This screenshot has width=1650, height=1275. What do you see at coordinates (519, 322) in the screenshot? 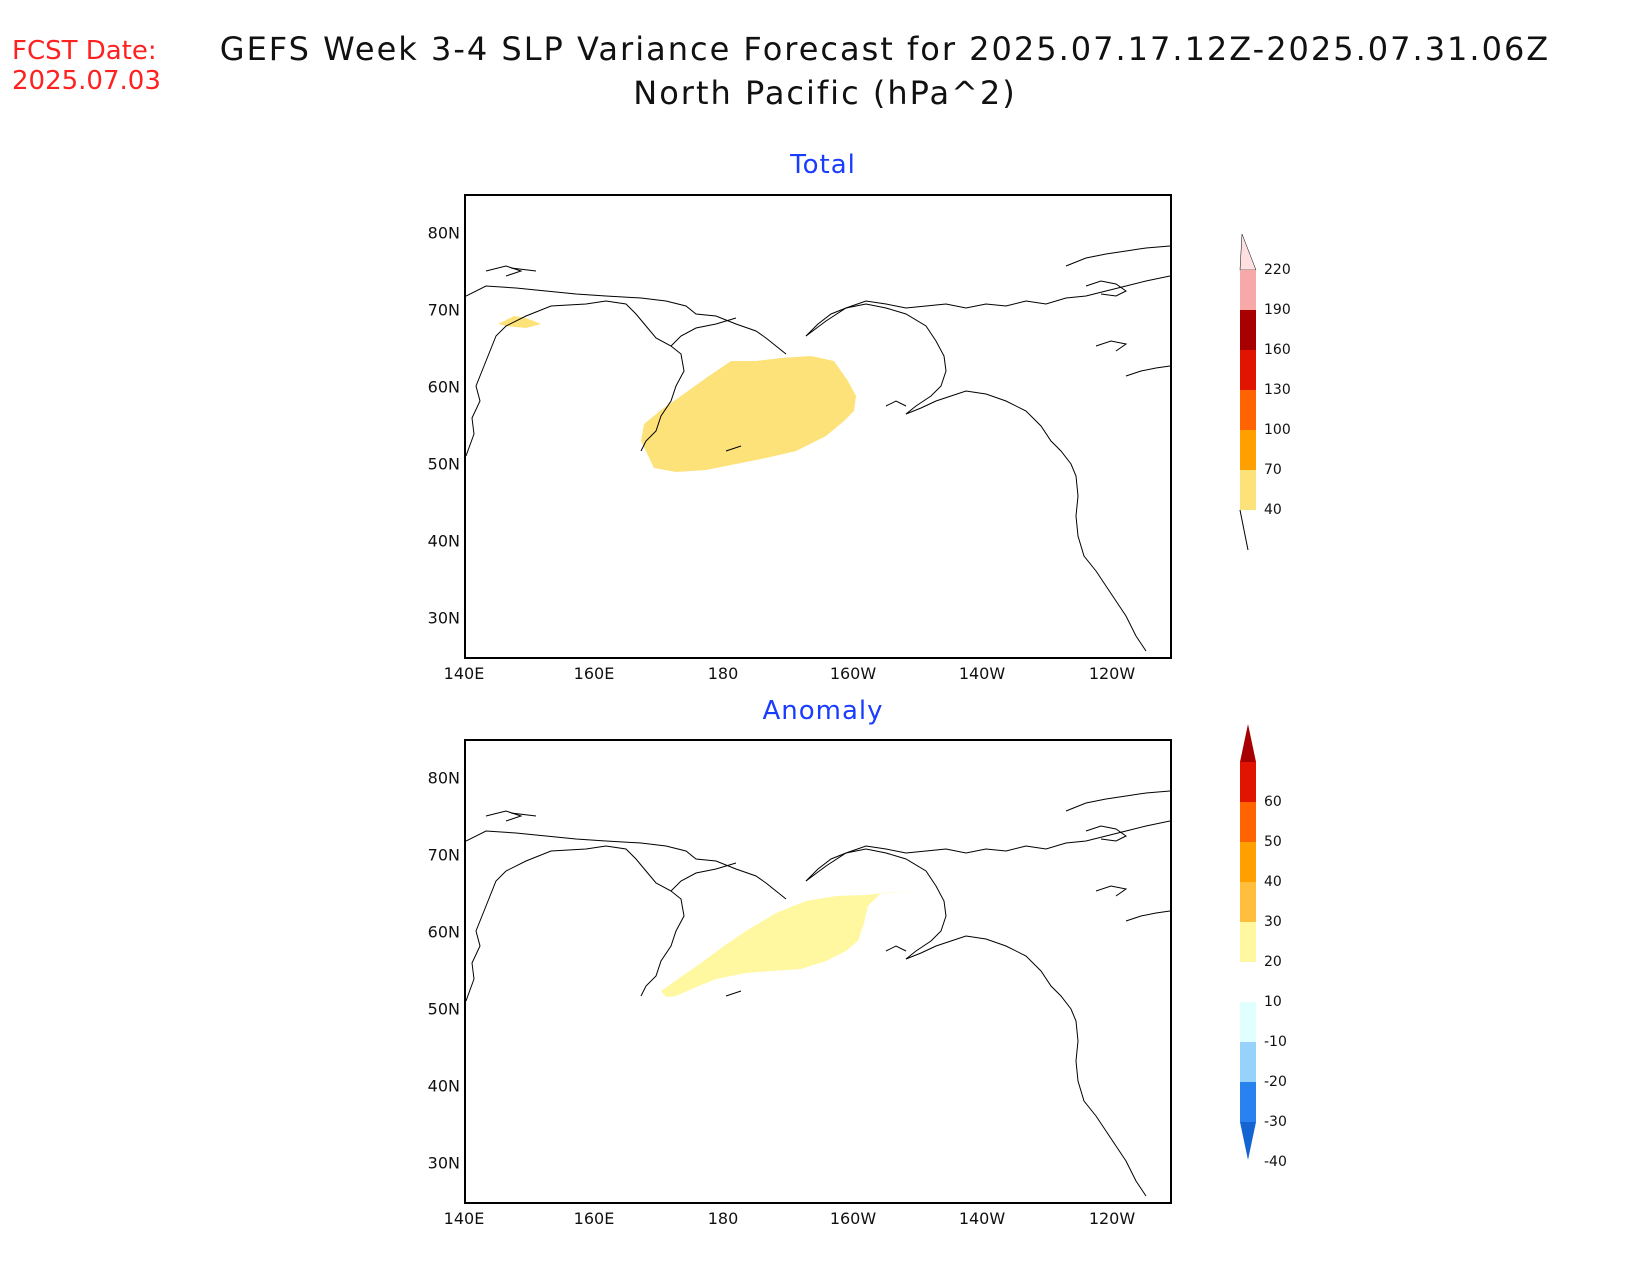
I see `shaded-variance-region-small` at bounding box center [519, 322].